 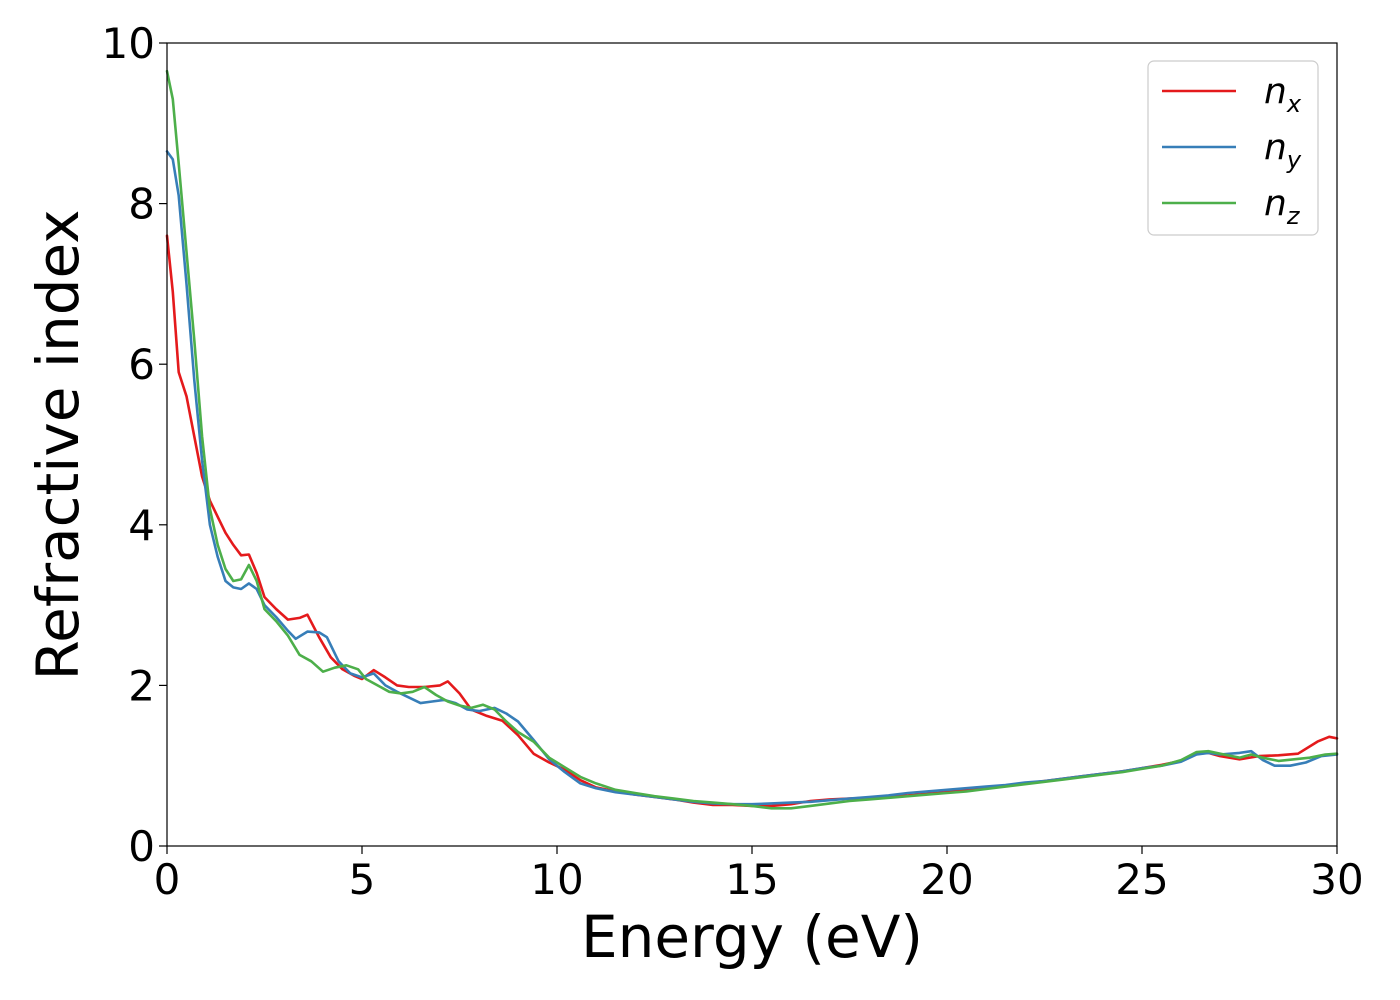 What do you see at coordinates (141, 204) in the screenshot?
I see `y-tick-label: 8` at bounding box center [141, 204].